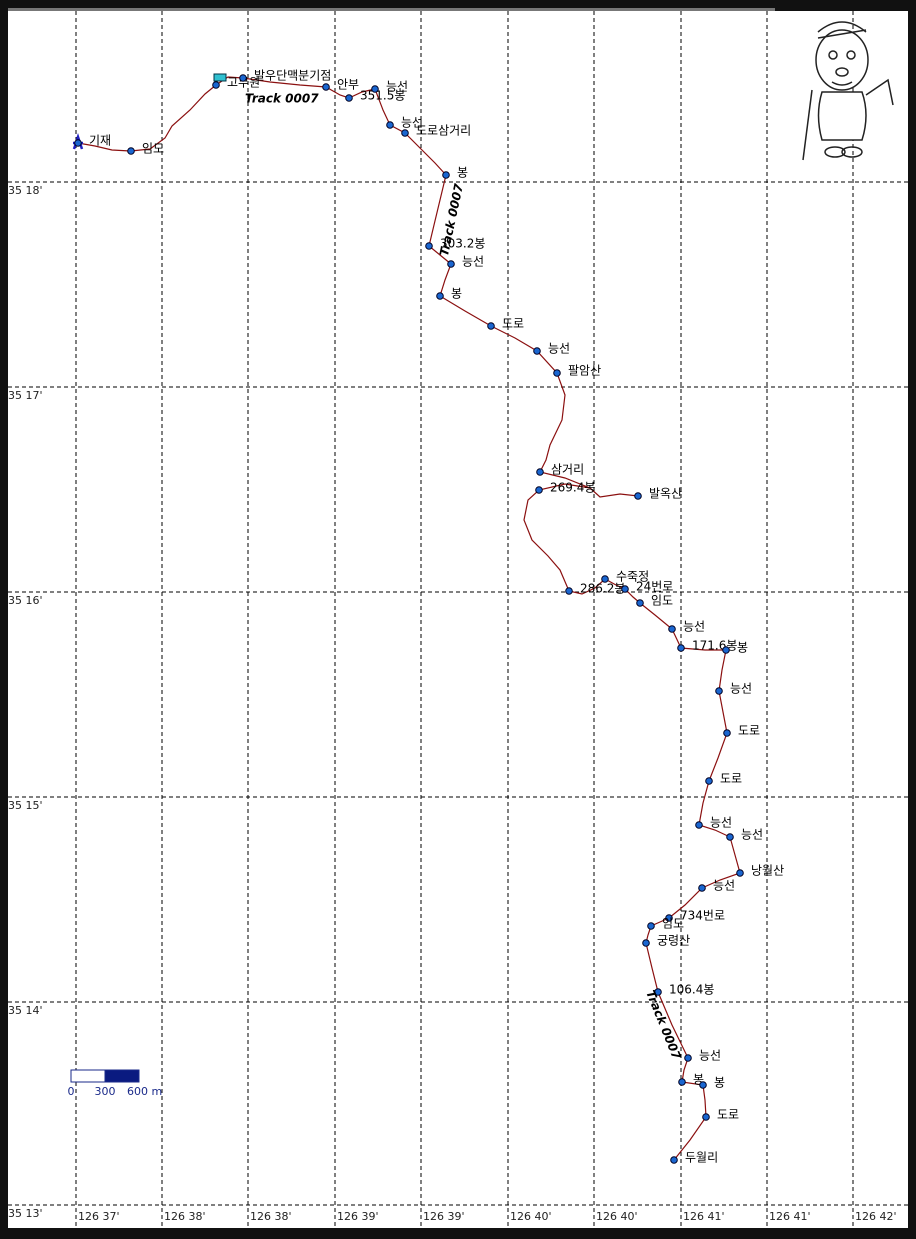  Describe the element at coordinates (701, 1158) in the screenshot. I see `waypoint-label: 두월리` at that location.